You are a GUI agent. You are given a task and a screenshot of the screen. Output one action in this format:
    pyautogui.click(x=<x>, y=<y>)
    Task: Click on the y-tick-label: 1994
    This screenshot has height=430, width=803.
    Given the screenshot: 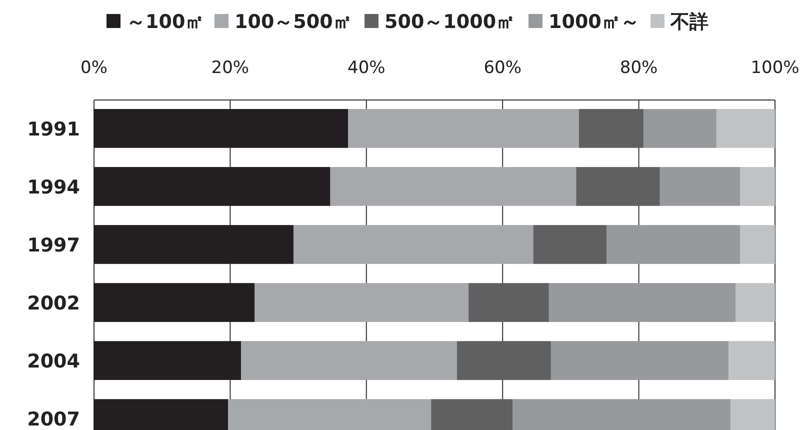 What is the action you would take?
    pyautogui.click(x=53, y=187)
    